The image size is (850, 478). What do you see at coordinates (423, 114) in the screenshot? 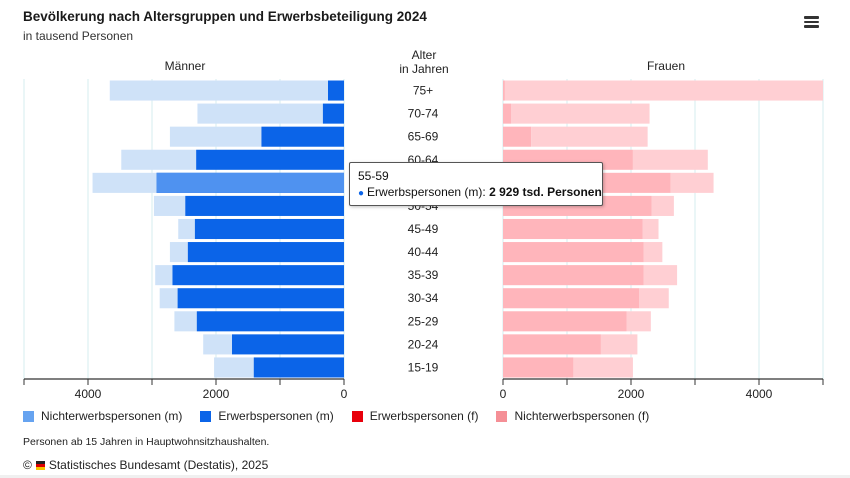
I see `category-label: 70-74` at bounding box center [423, 114].